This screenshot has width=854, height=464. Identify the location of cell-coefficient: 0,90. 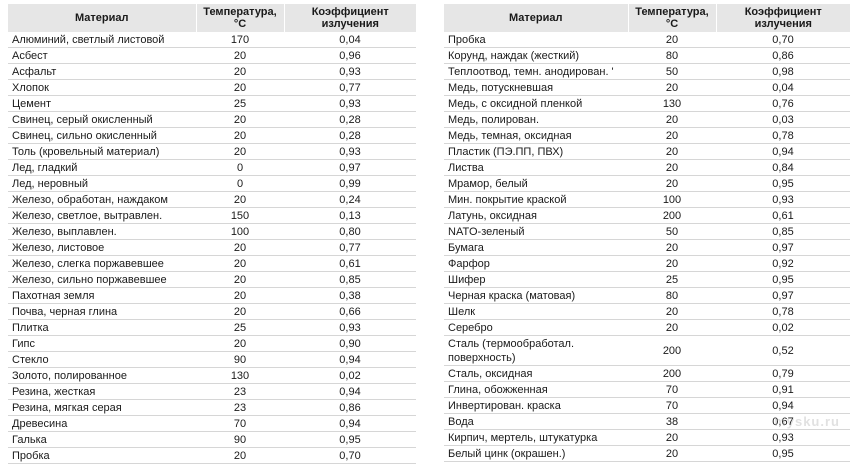
(350, 343).